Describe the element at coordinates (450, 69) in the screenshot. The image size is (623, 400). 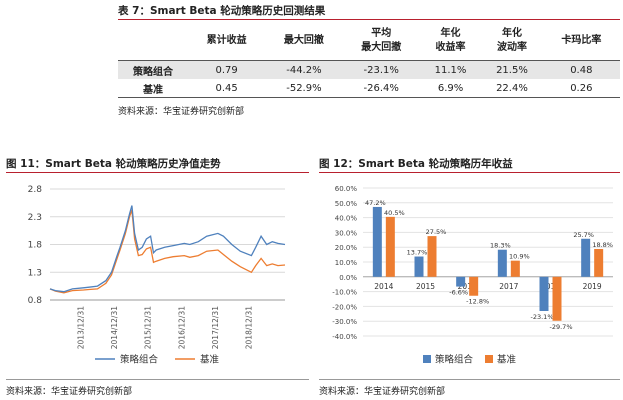
I see `table-cell: 11.1%` at that location.